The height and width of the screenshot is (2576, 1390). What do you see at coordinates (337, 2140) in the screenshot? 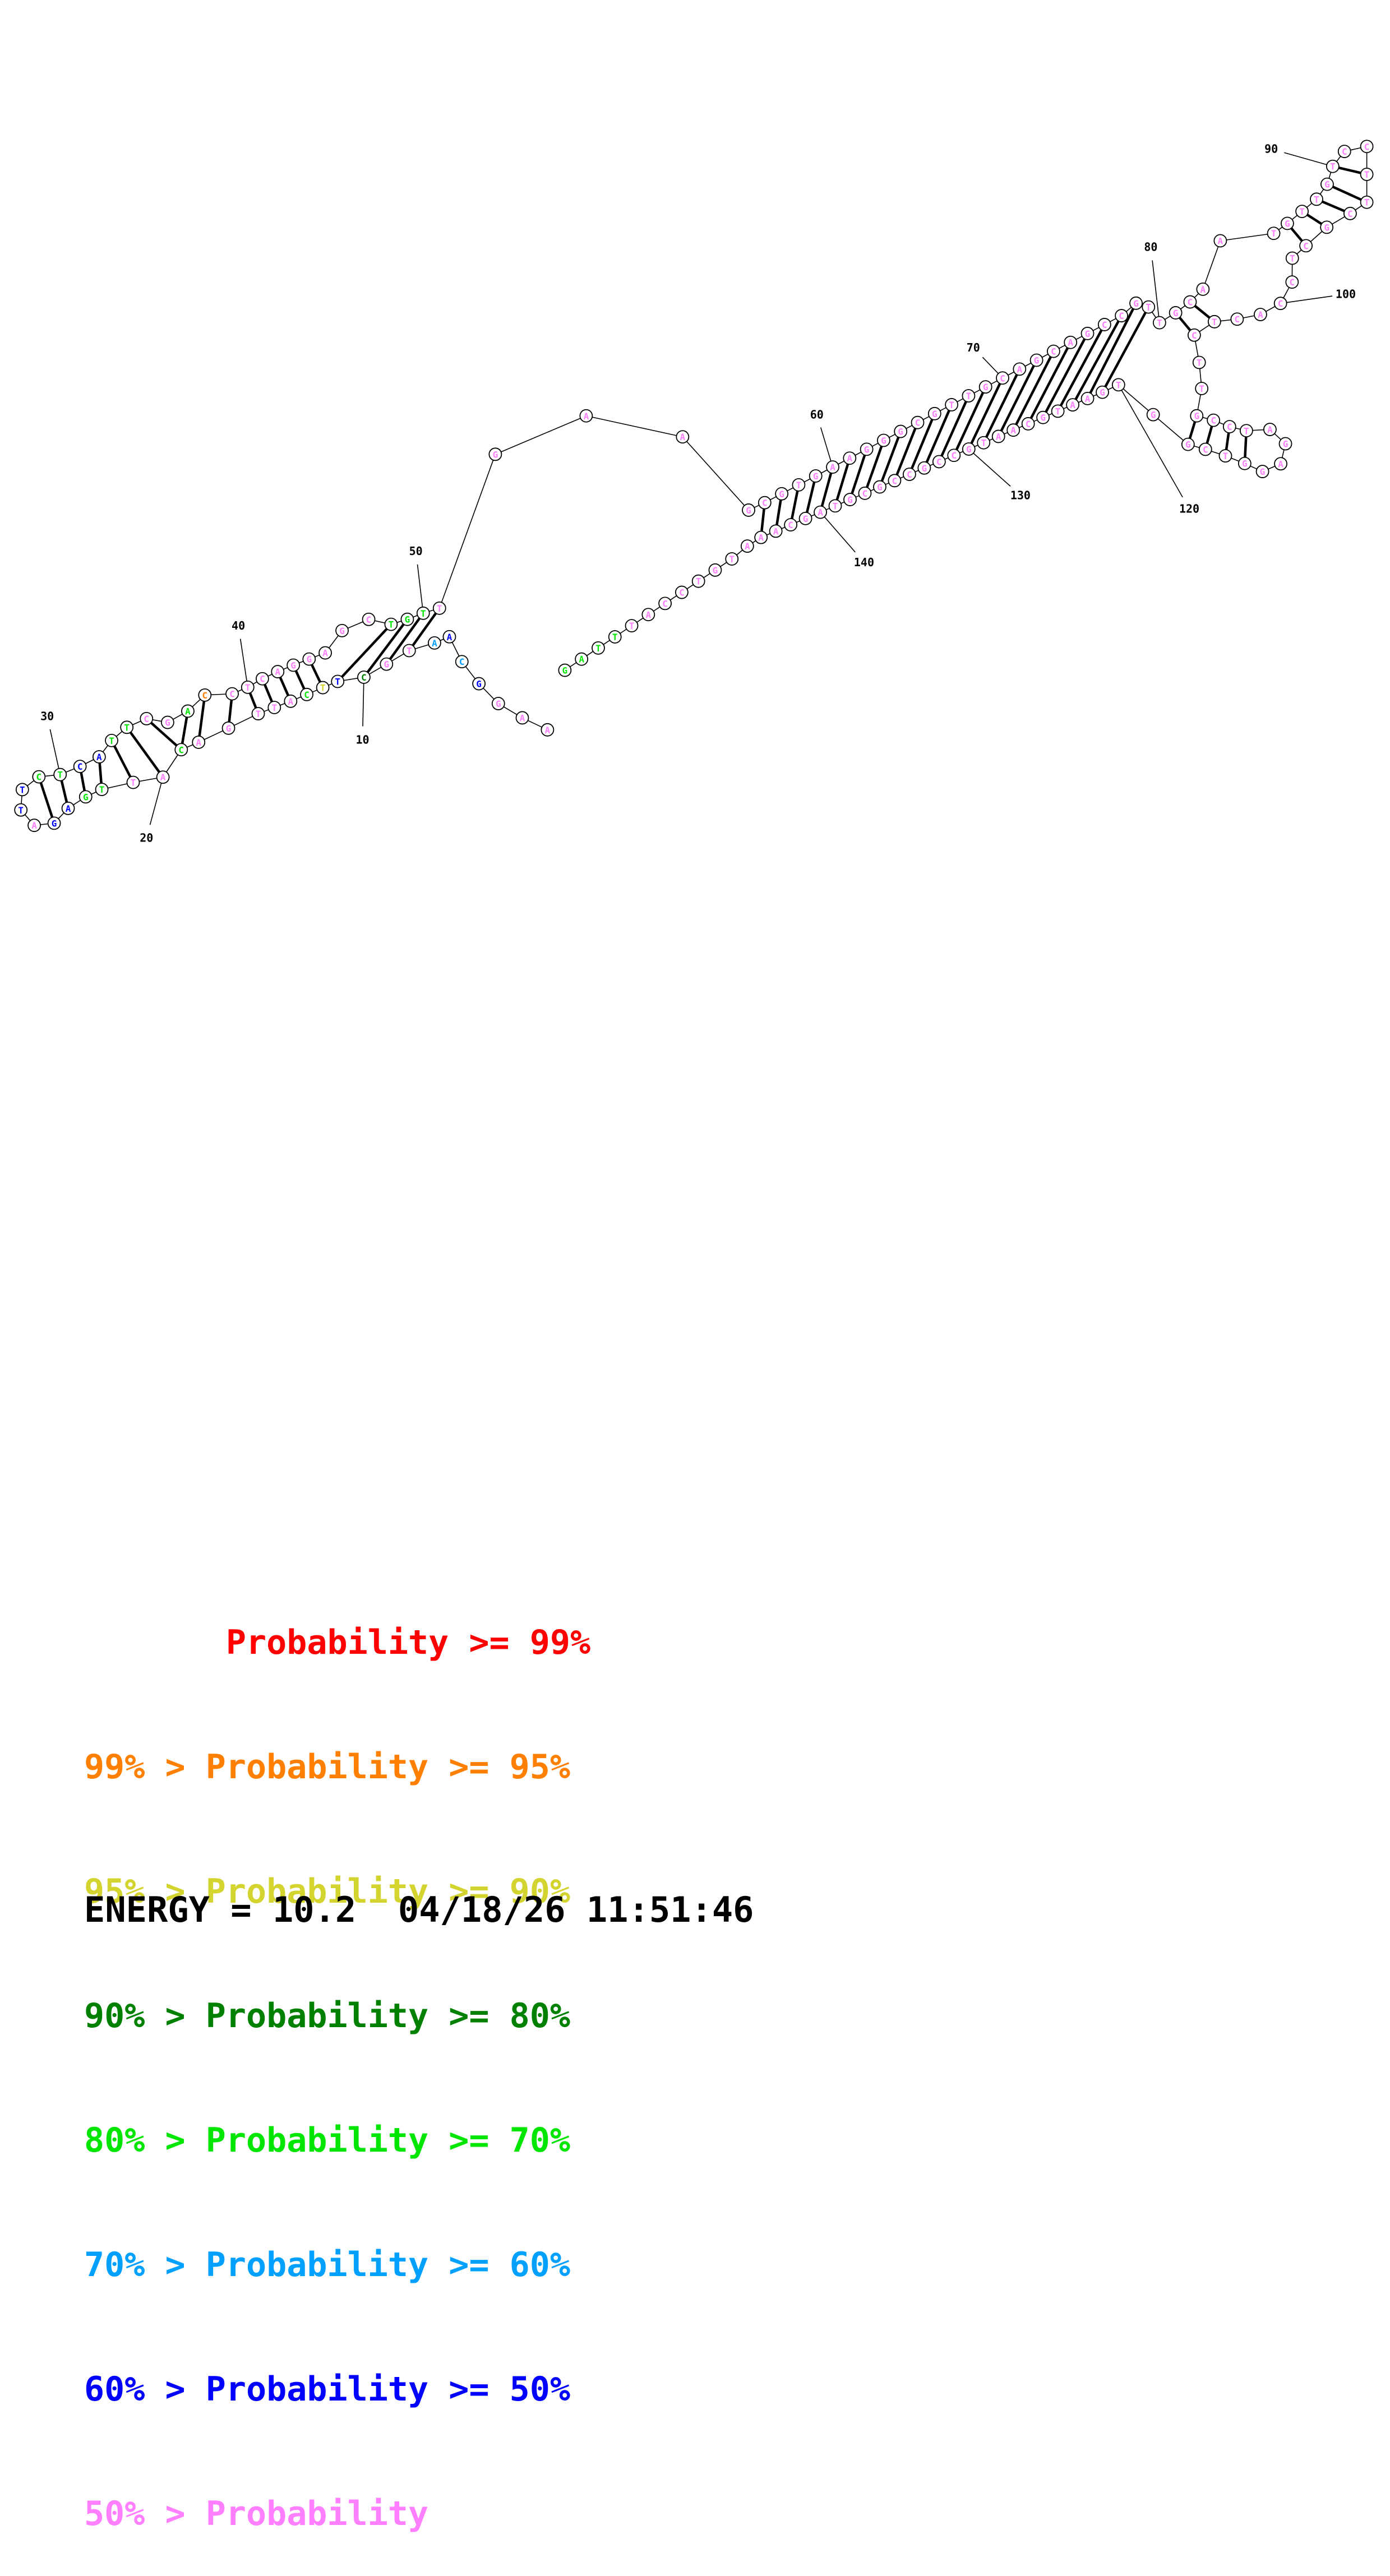
I see `legend-row-p70: 80% > Probability >= 70%` at bounding box center [337, 2140].